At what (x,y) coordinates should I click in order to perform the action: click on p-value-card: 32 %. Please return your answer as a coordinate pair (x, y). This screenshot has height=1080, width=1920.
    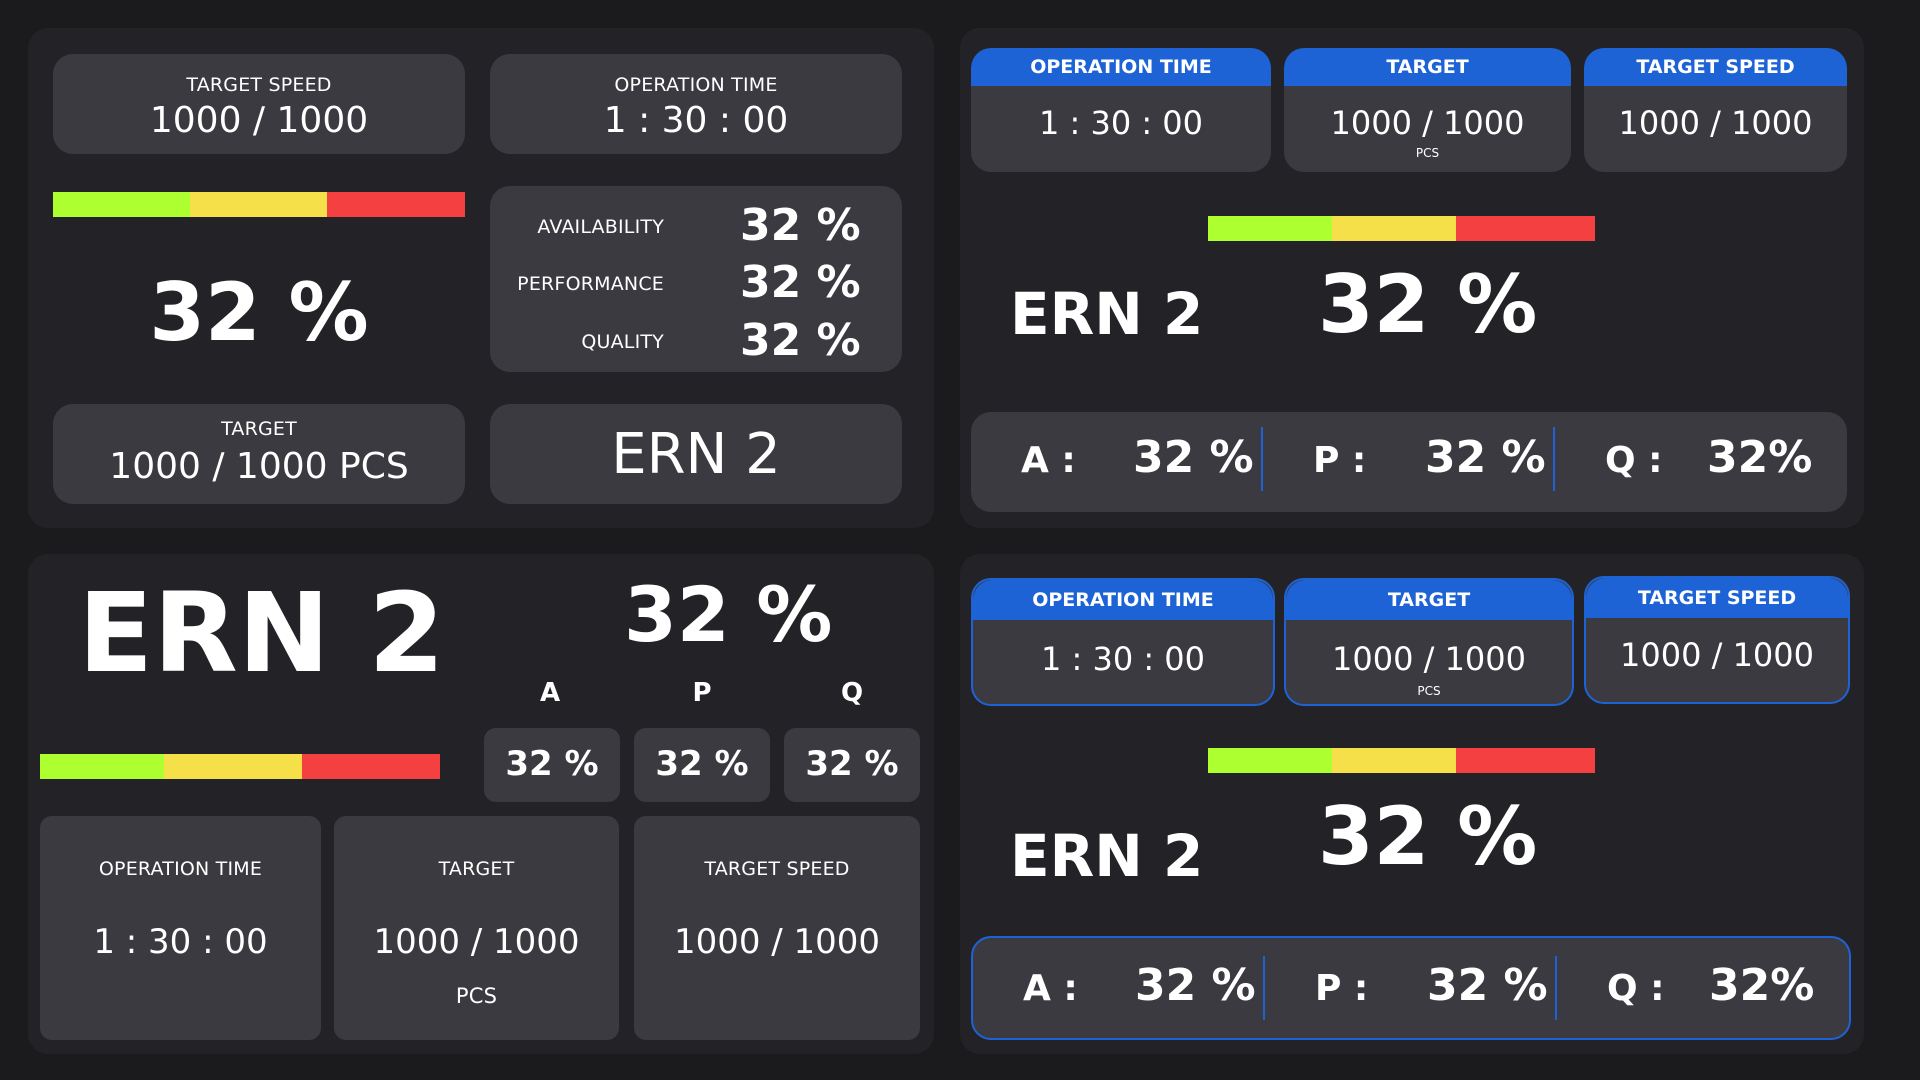
    Looking at the image, I should click on (702, 765).